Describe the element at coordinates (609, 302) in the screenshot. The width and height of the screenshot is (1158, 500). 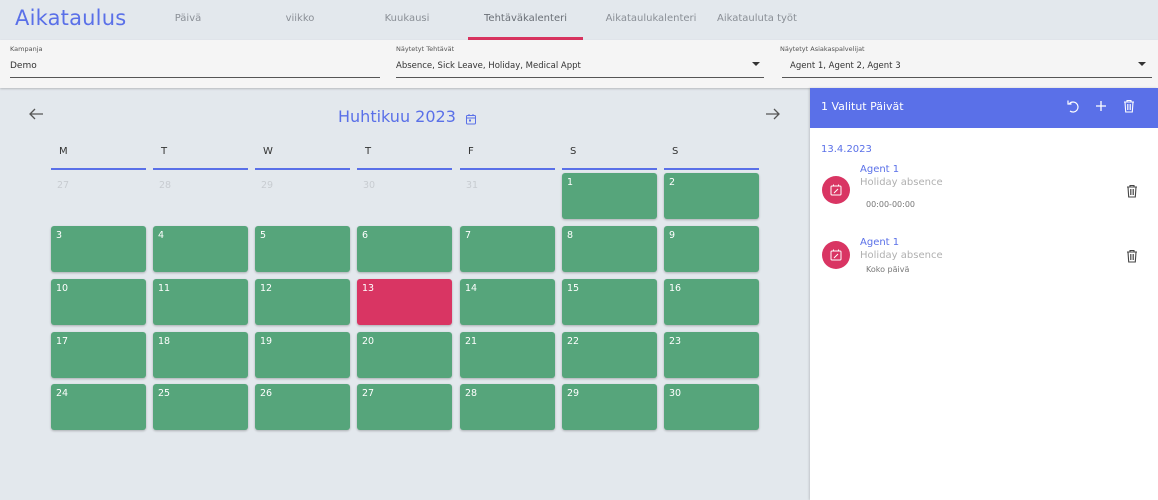
I see `calendar-day: 15` at that location.